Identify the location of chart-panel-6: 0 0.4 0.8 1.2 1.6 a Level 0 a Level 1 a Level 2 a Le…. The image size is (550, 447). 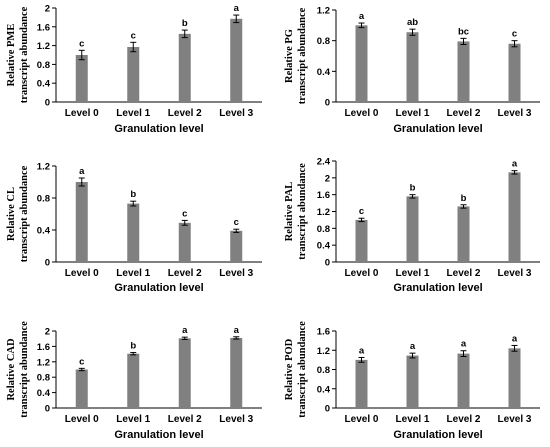
(412, 381).